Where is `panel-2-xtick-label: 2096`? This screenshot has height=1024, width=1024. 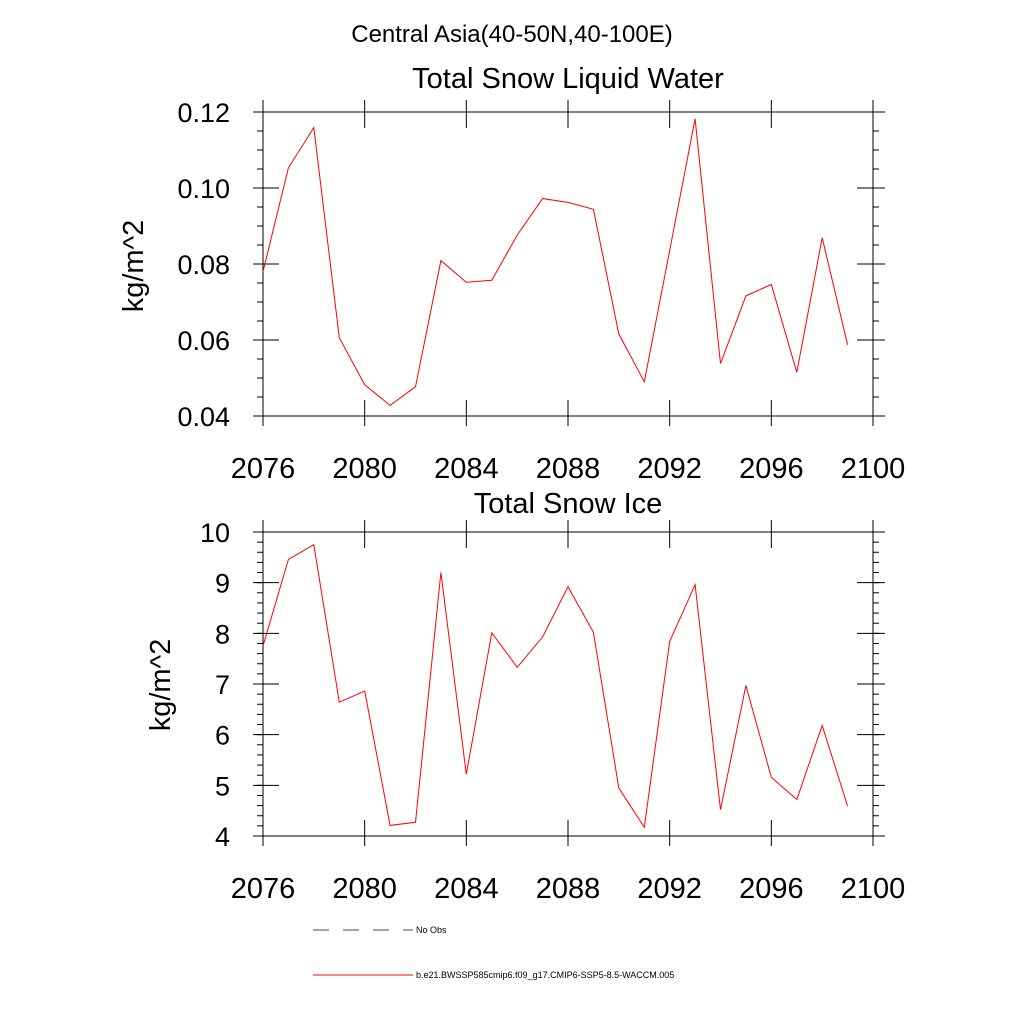 panel-2-xtick-label: 2096 is located at coordinates (771, 889).